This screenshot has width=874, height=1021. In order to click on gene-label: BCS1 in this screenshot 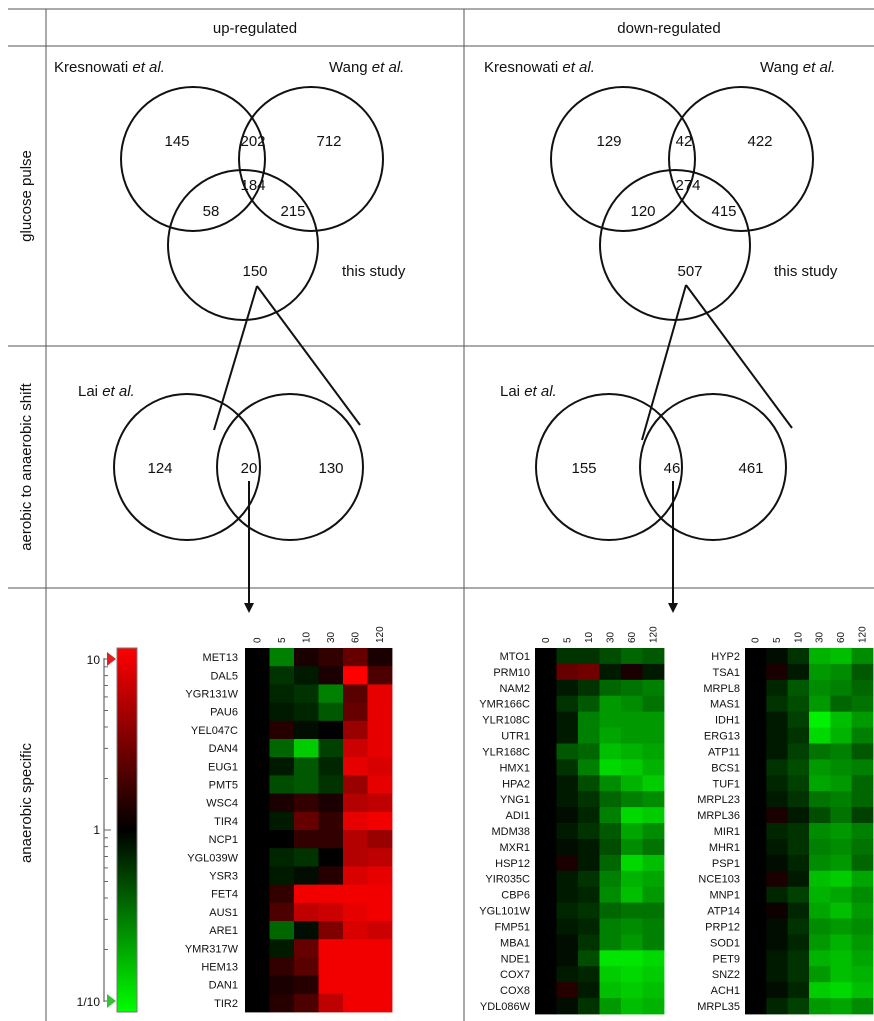, I will do `click(725, 768)`.